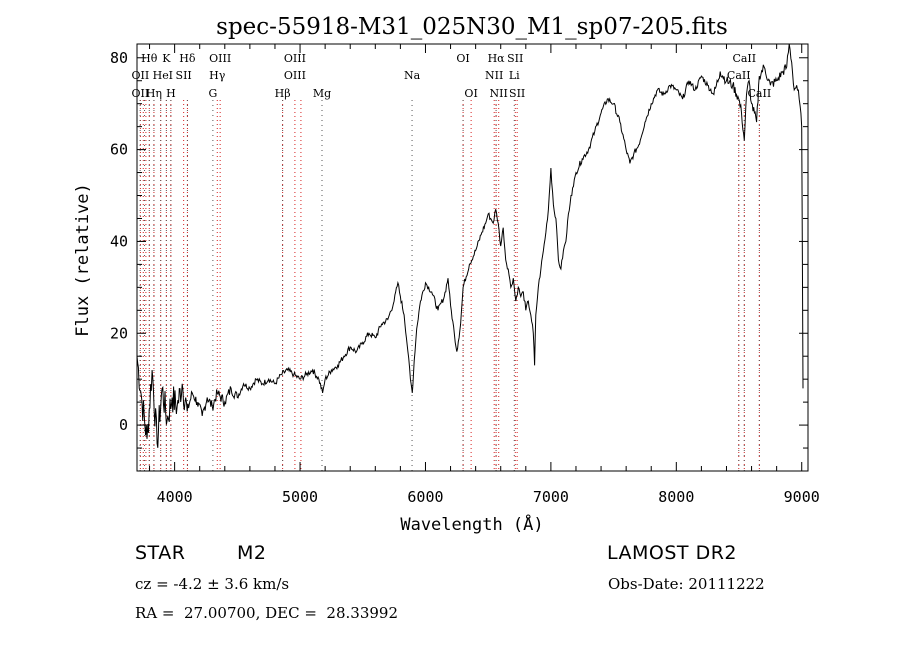  Describe the element at coordinates (322, 93) in the screenshot. I see `line-label: Mg` at that location.